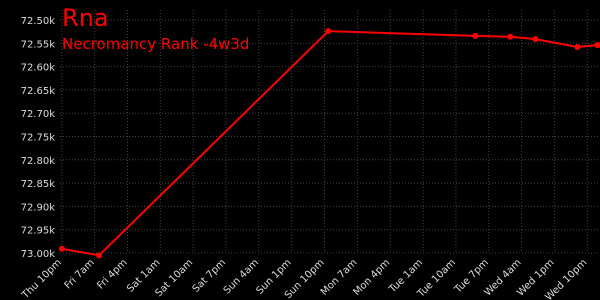 The height and width of the screenshot is (300, 600). Describe the element at coordinates (38, 68) in the screenshot. I see `y-tick-label: 72.60k` at that location.